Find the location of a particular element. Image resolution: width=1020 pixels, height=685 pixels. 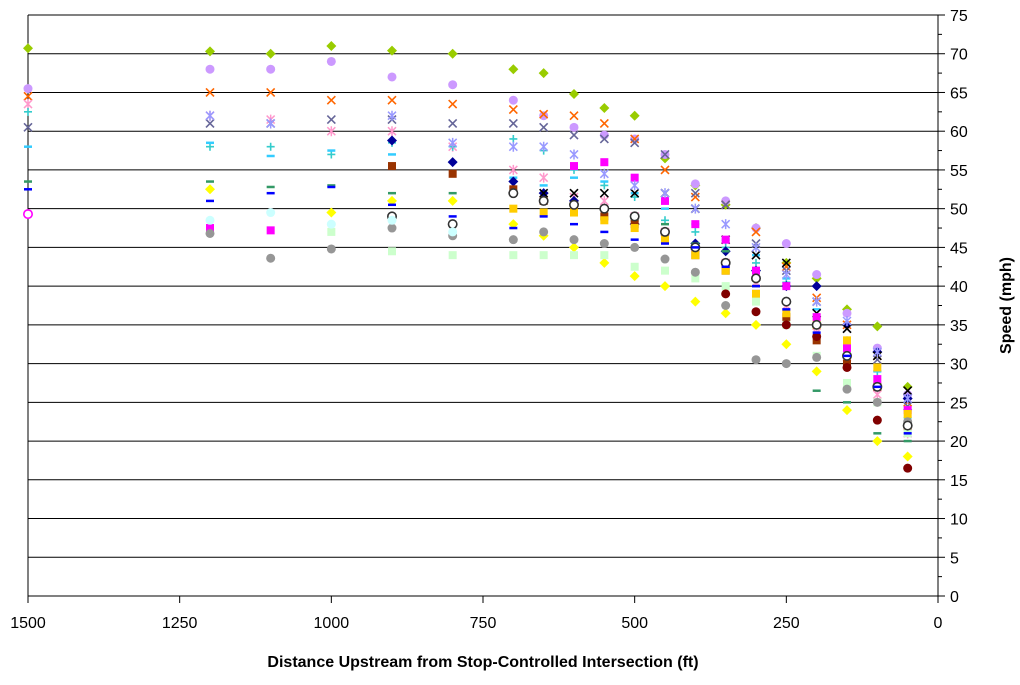

y-tick-label: 15 is located at coordinates (959, 481).